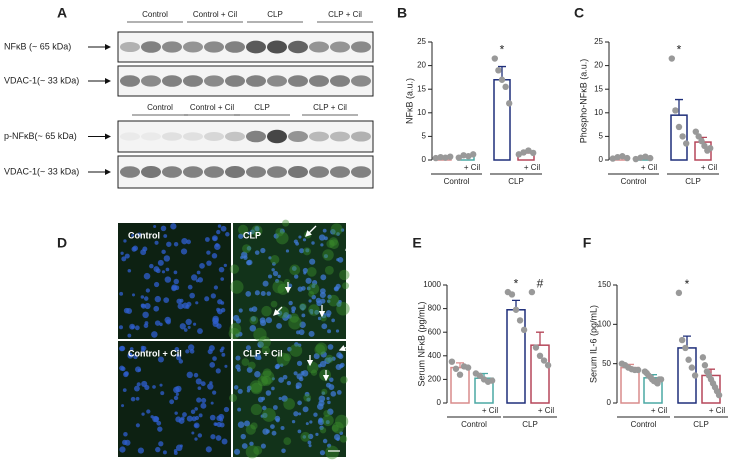  What do you see at coordinates (40, 136) in the screenshot?
I see `blot-row-label: p-NFκB(~ 65 kDa)` at bounding box center [40, 136].